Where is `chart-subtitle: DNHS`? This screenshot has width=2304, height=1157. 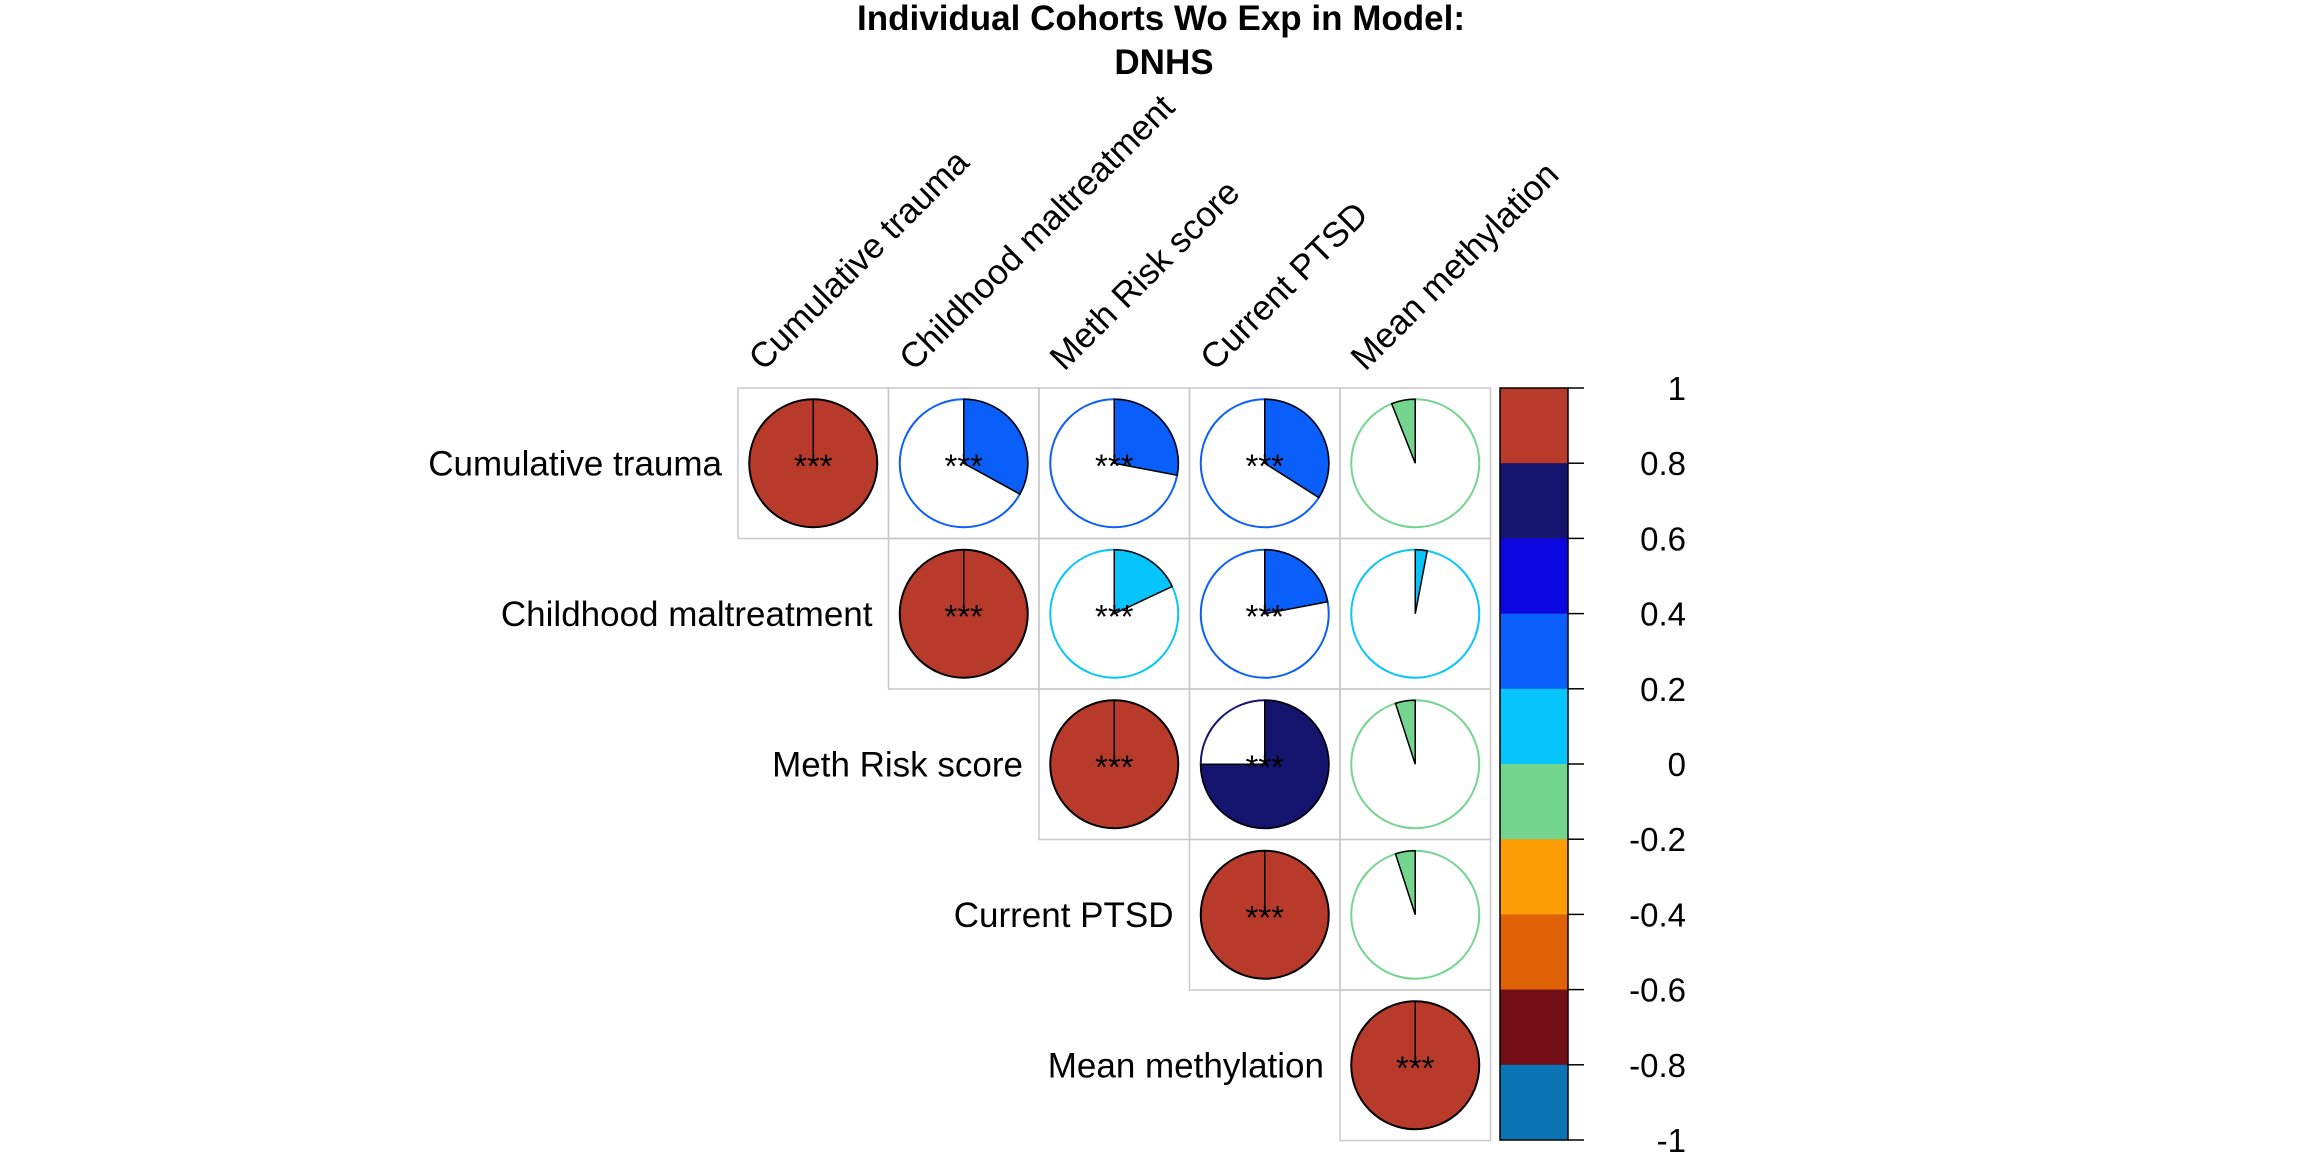 chart-subtitle: DNHS is located at coordinates (1163, 62).